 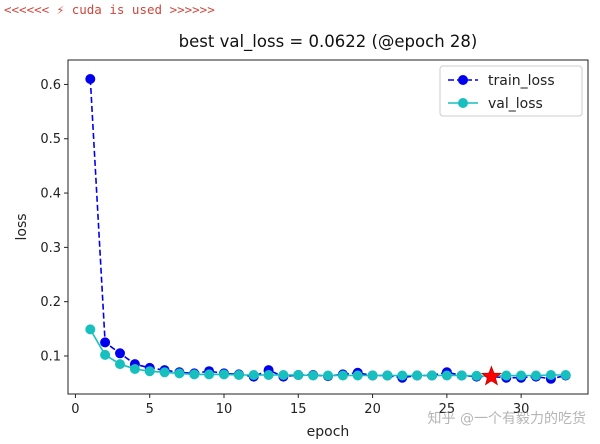 What do you see at coordinates (50, 302) in the screenshot?
I see `y-tick-label: 0.2` at bounding box center [50, 302].